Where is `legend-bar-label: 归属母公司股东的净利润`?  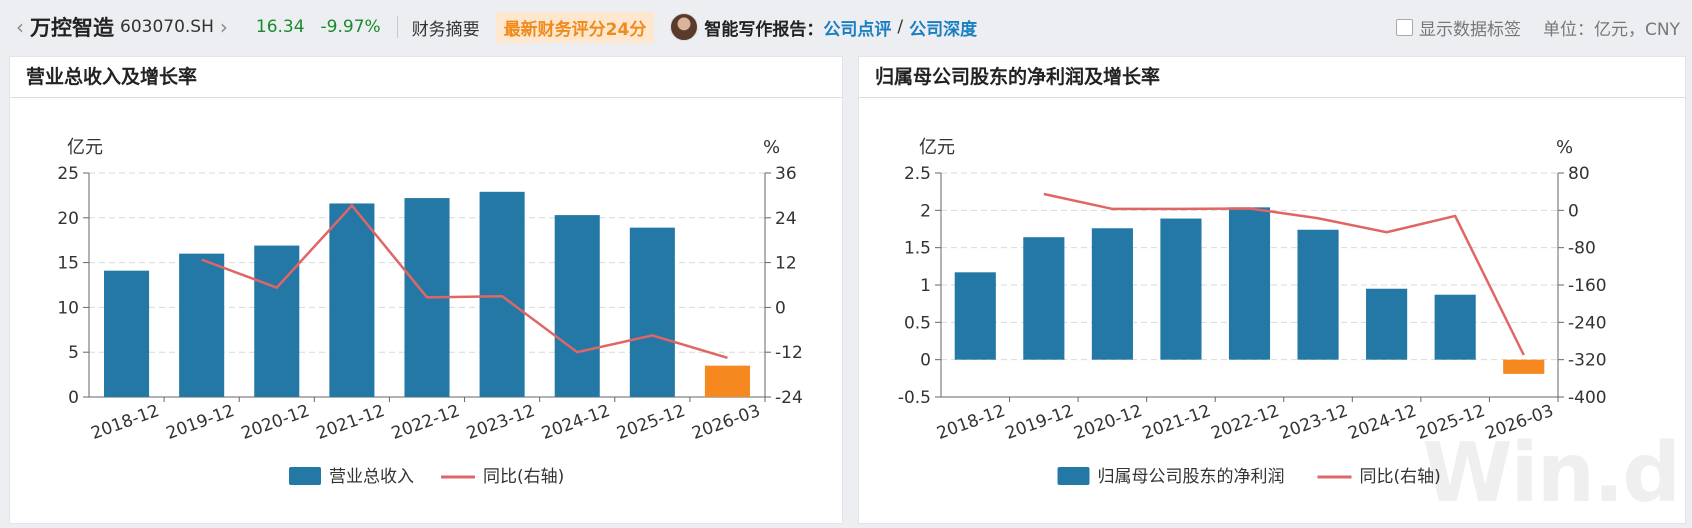
legend-bar-label: 归属母公司股东的净利润 is located at coordinates (1191, 477).